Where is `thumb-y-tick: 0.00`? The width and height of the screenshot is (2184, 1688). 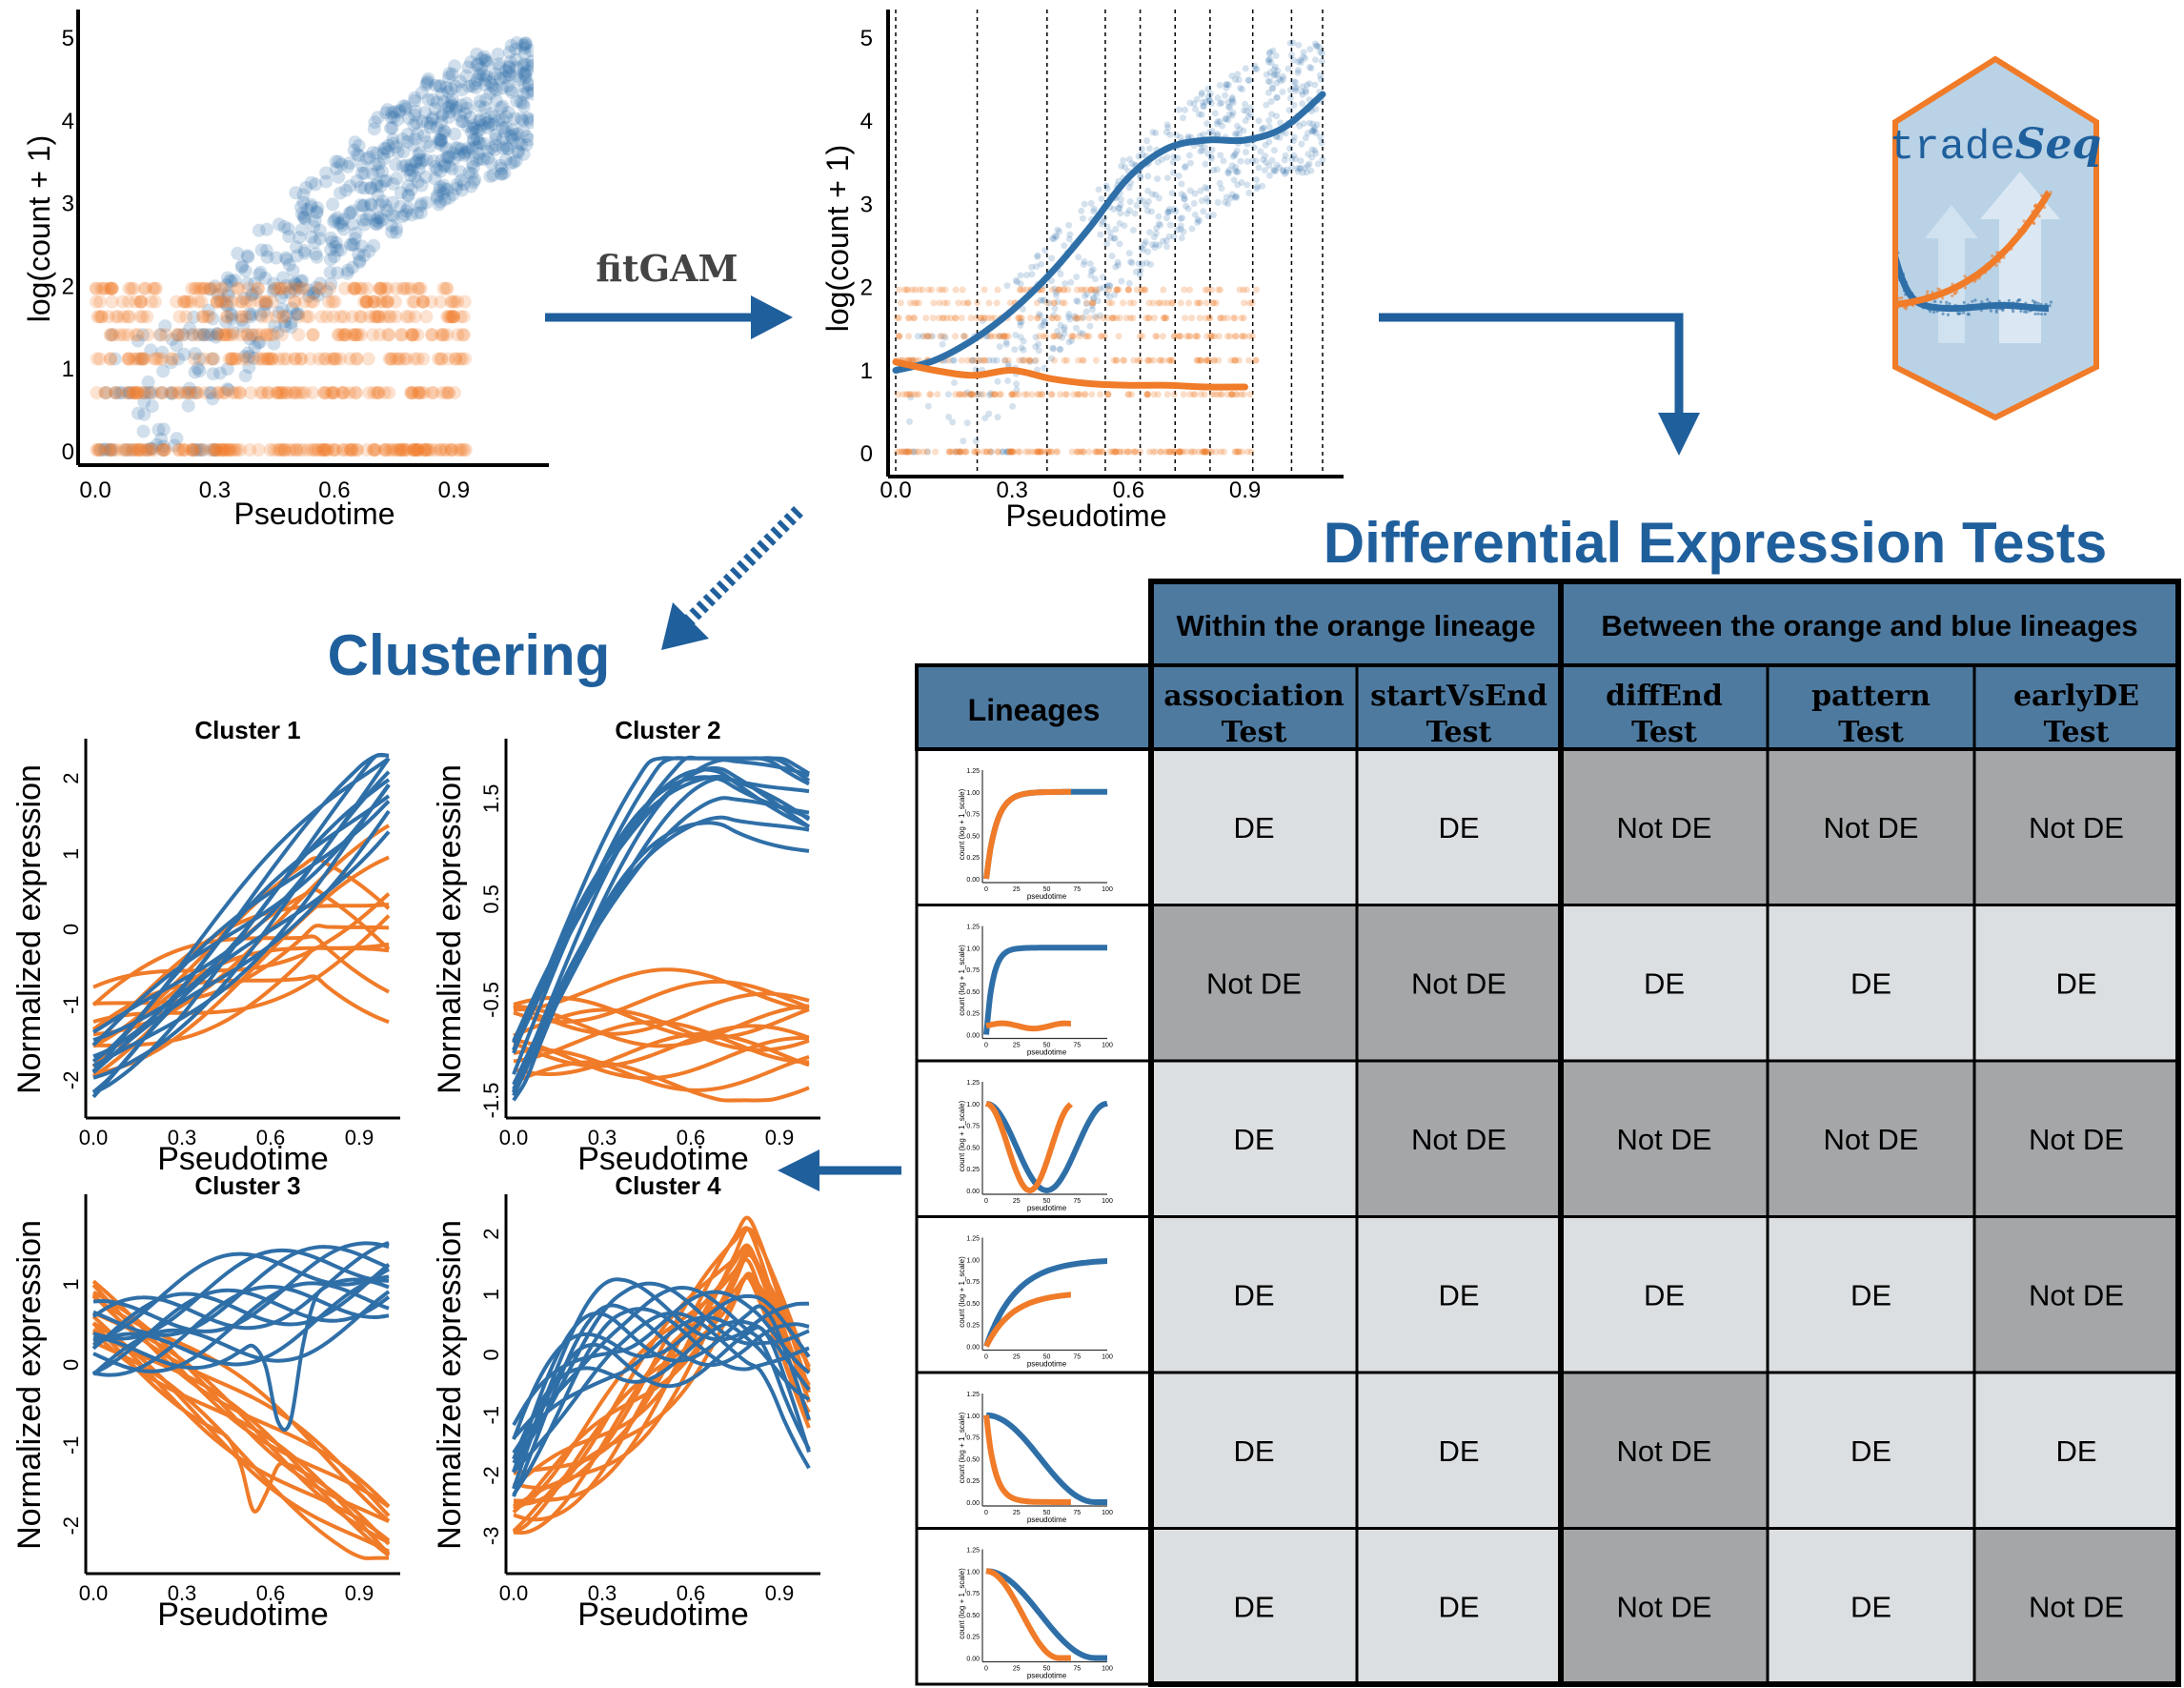 thumb-y-tick: 0.00 is located at coordinates (973, 1037).